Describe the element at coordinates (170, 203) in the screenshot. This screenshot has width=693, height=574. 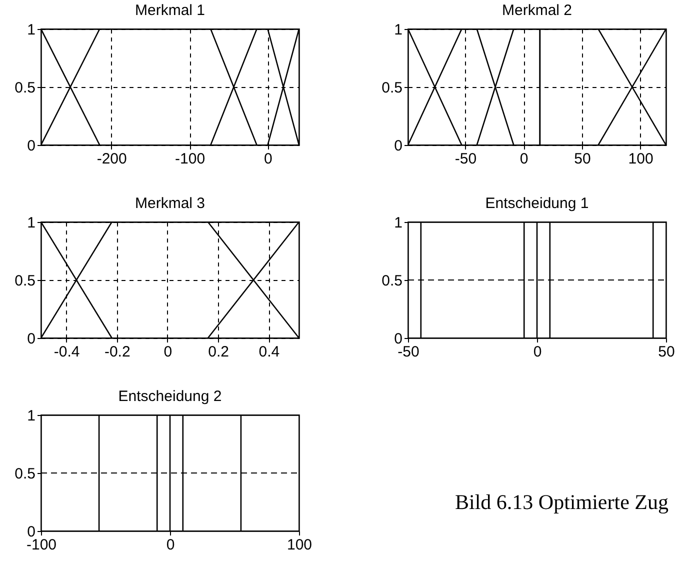
I see `chart-title: Merkmal 3` at that location.